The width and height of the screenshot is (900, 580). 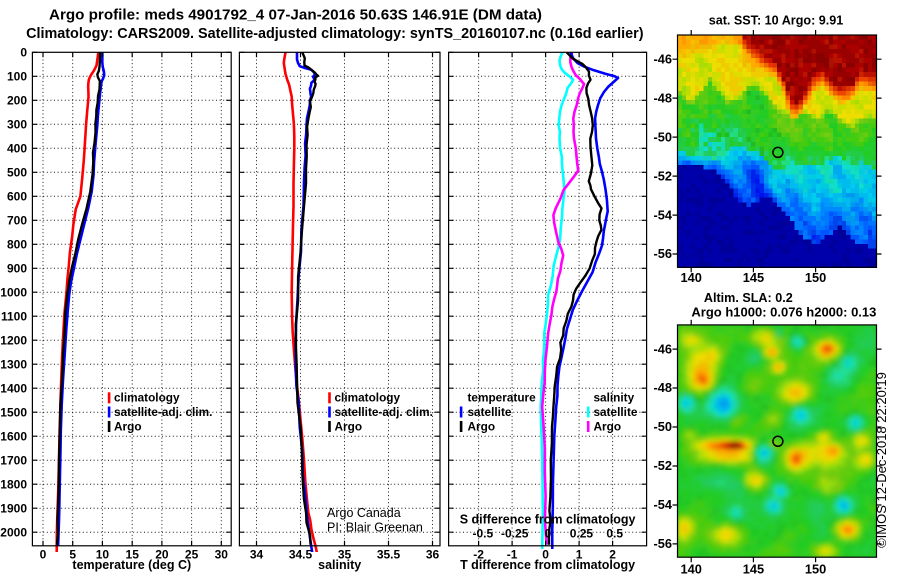 I want to click on svg-text: T difference from climatology, so click(x=547, y=565).